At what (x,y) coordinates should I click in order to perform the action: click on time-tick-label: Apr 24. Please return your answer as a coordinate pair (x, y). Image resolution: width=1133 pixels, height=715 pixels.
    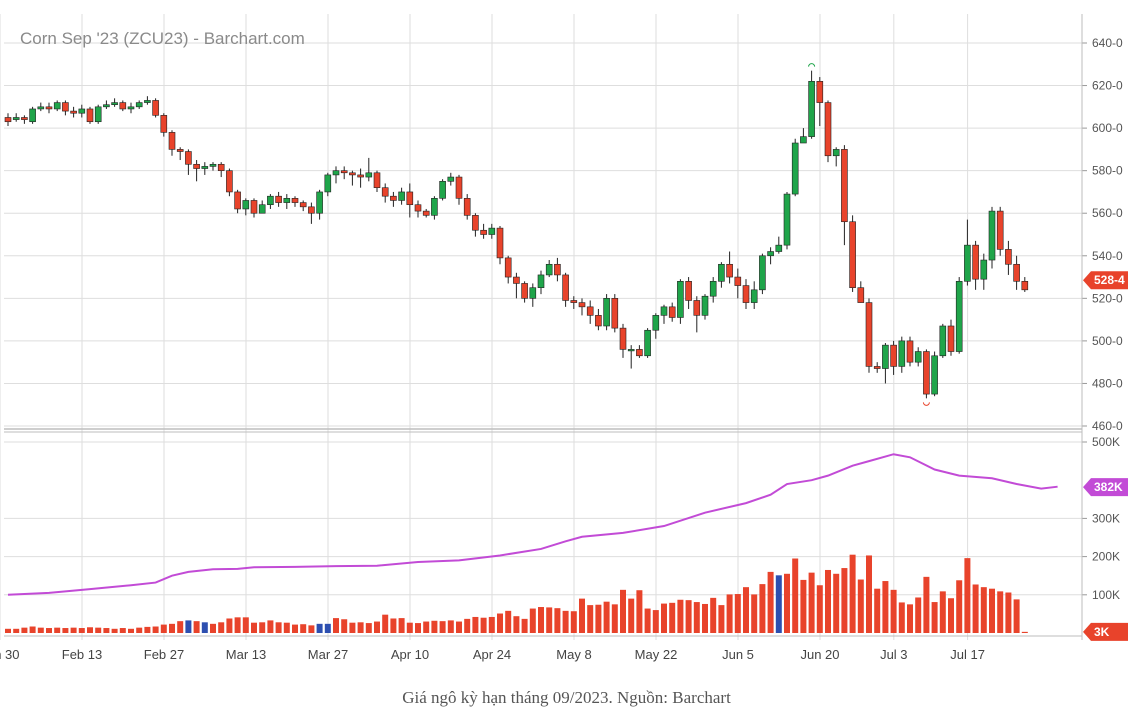
    Looking at the image, I should click on (492, 654).